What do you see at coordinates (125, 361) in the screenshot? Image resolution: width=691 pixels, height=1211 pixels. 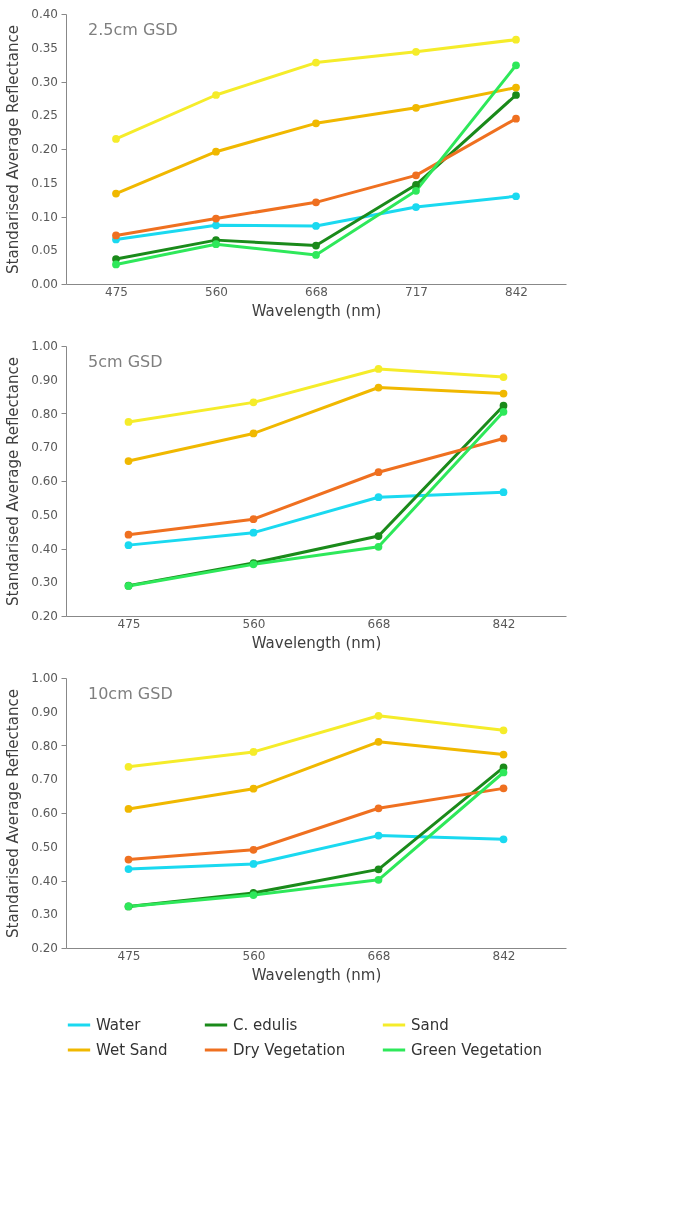 I see `annotation: 5cm GSD` at bounding box center [125, 361].